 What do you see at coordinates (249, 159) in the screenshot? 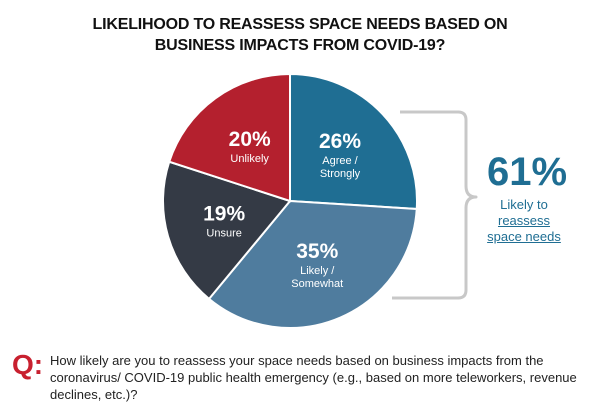
I see `slice-label-unlikely: Unlikely` at bounding box center [249, 159].